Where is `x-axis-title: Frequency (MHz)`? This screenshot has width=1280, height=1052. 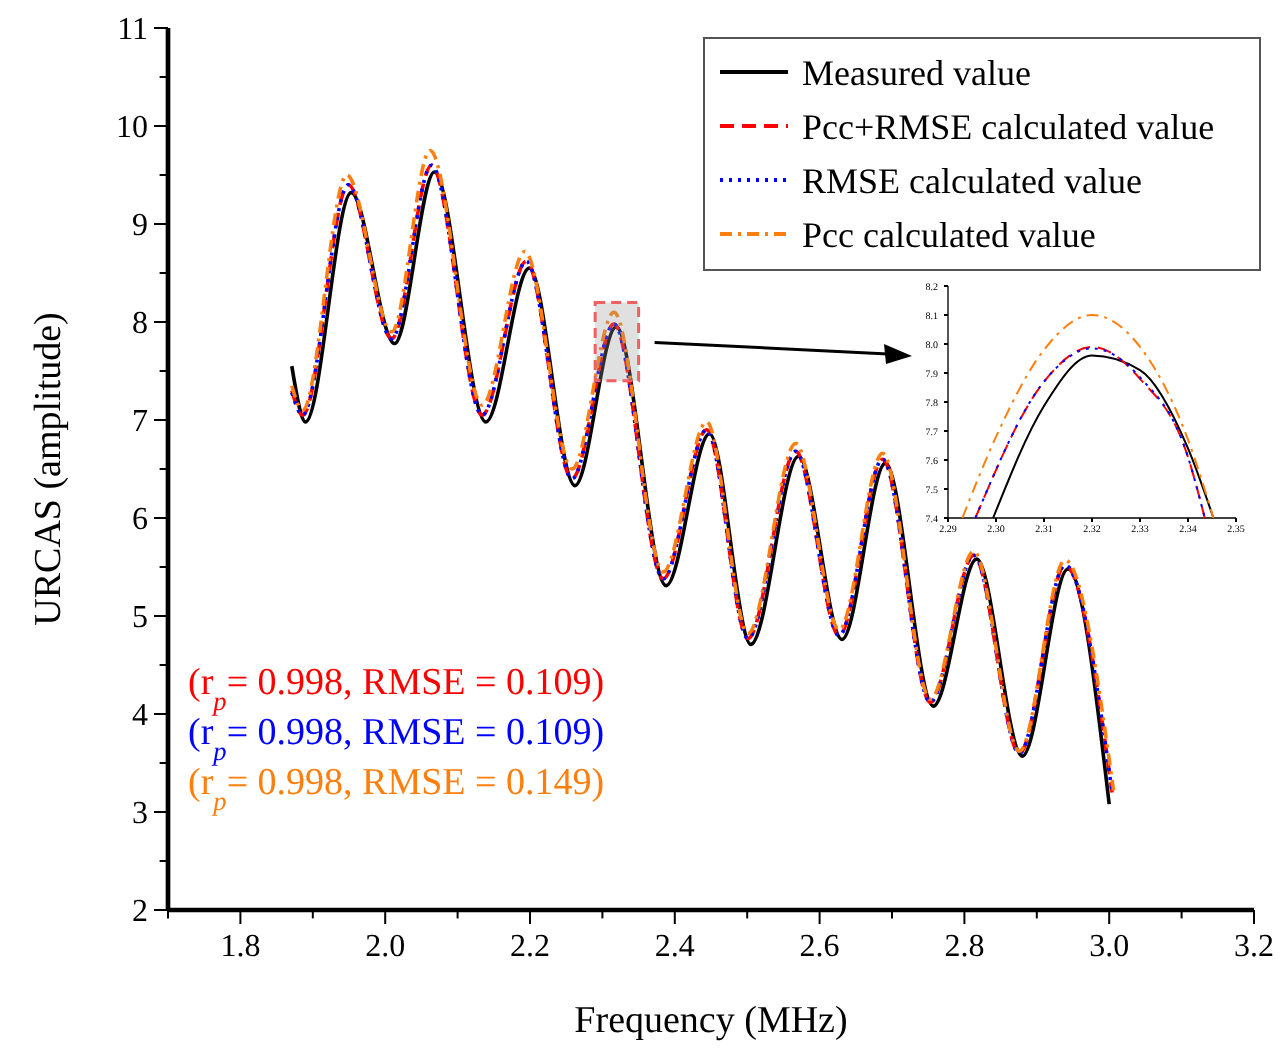 x-axis-title: Frequency (MHz) is located at coordinates (711, 1021).